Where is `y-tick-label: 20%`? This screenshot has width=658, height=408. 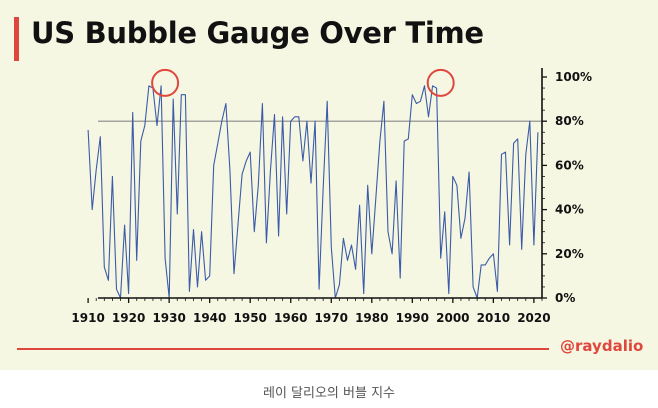
y-tick-label: 20% is located at coordinates (569, 254).